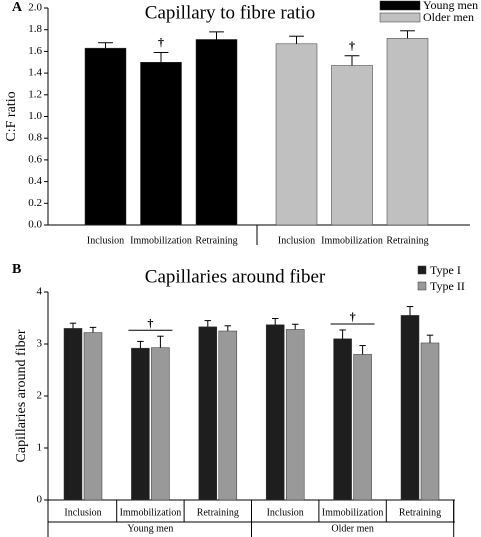  What do you see at coordinates (35, 203) in the screenshot?
I see `y-tick-label: 0.2` at bounding box center [35, 203].